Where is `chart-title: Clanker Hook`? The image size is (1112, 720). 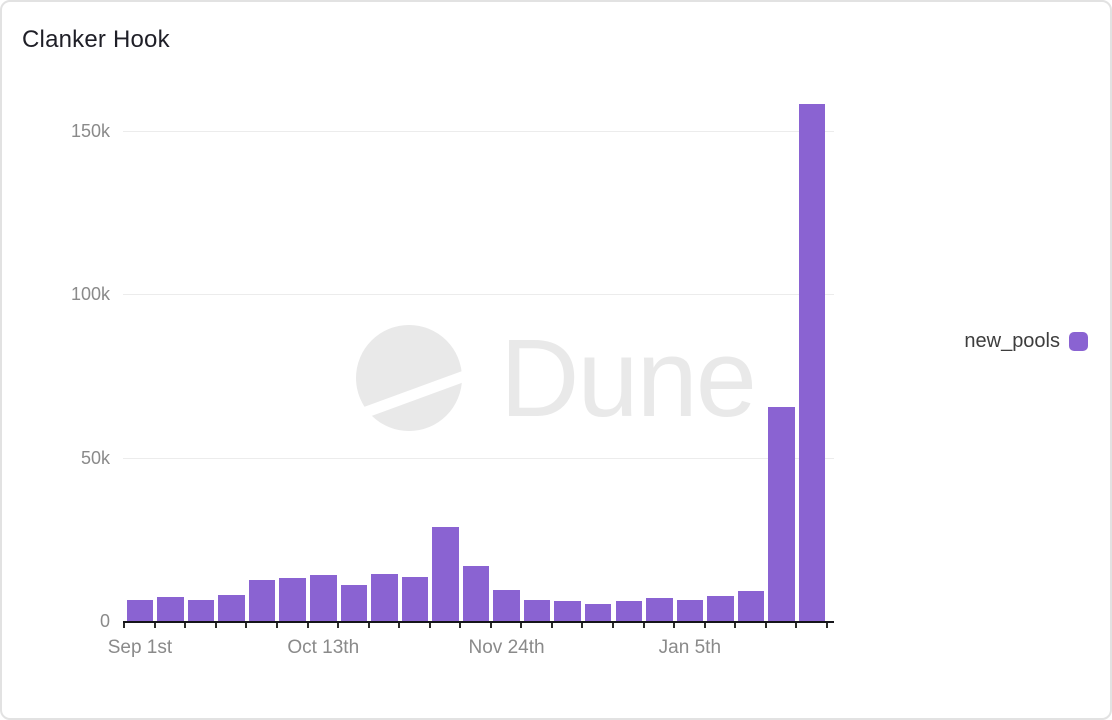
chart-title: Clanker Hook is located at coordinates (96, 39).